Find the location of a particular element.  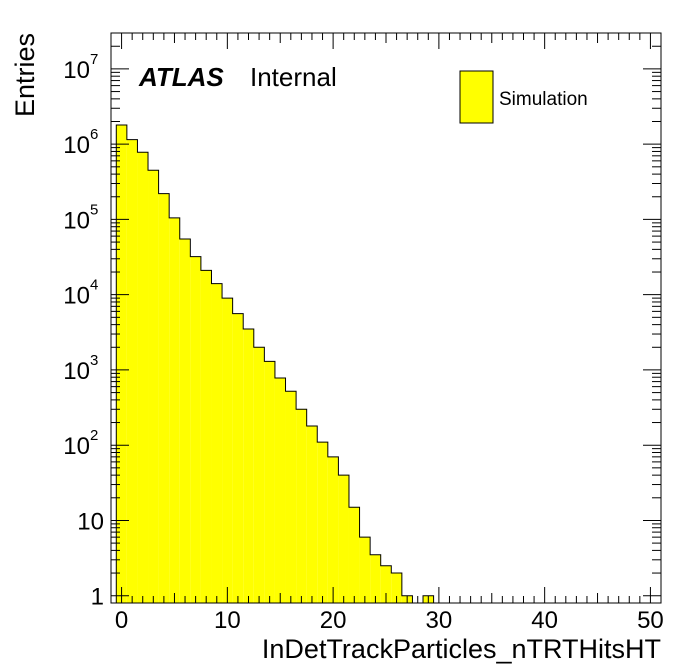

x-tick-label: 40 is located at coordinates (544, 620).